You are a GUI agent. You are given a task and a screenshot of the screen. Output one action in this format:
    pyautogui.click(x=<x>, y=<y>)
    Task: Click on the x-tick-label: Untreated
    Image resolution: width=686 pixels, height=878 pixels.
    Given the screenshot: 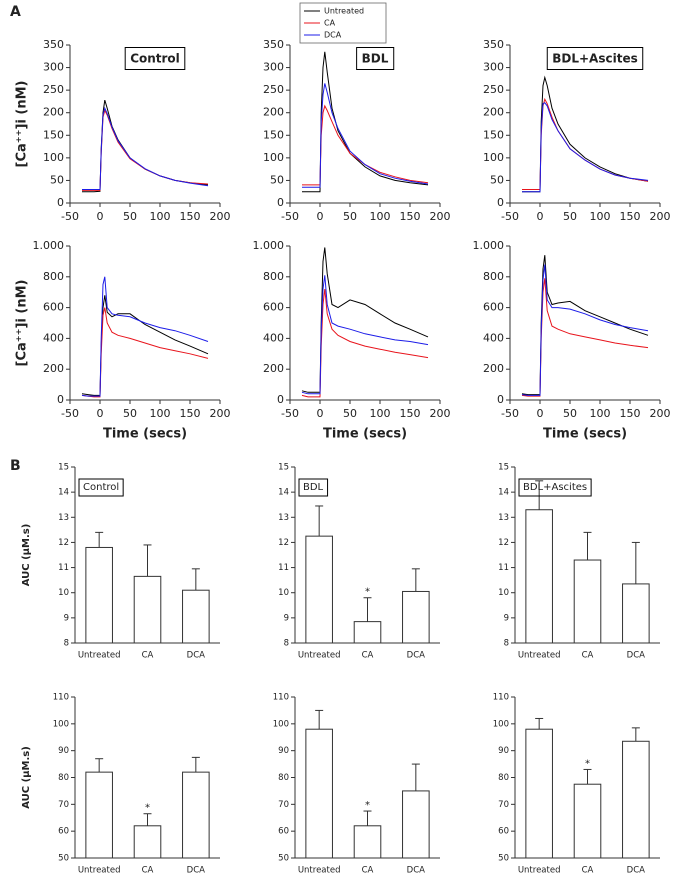 What is the action you would take?
    pyautogui.click(x=99, y=871)
    